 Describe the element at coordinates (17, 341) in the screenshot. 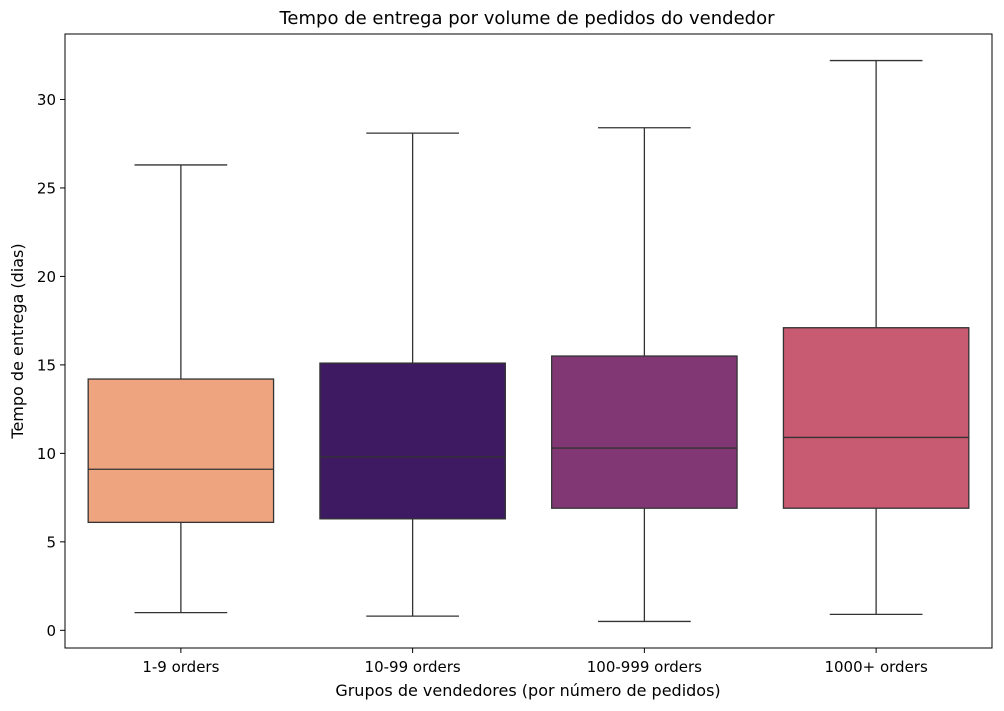

I see `y-axis-label: Tempo de entrega (dias)` at that location.